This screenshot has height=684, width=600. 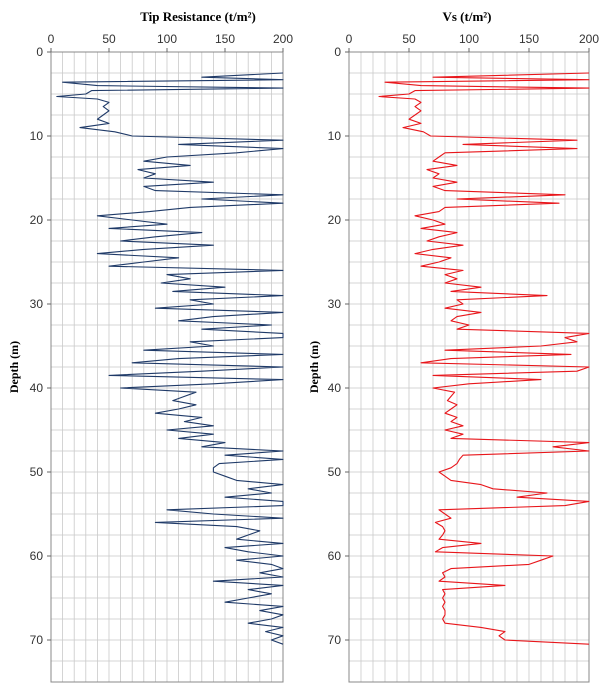 I want to click on chart-title: Tip Resistance (t/m²), so click(x=198, y=16).